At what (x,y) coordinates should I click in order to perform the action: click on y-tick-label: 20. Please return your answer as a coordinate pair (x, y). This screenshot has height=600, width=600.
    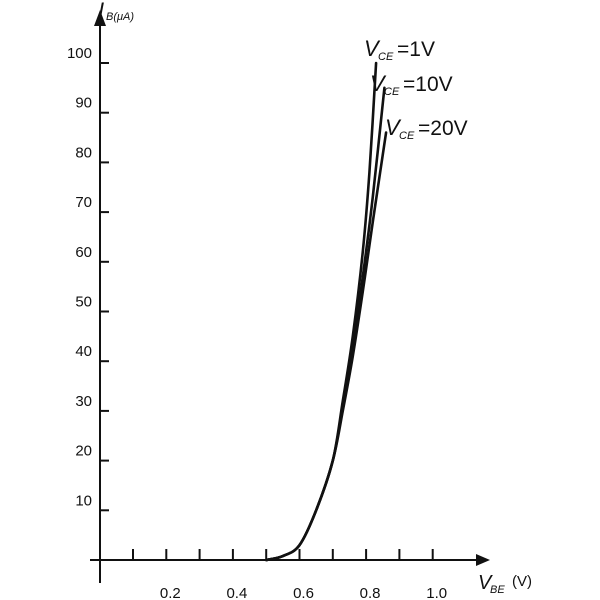
    Looking at the image, I should click on (83, 451).